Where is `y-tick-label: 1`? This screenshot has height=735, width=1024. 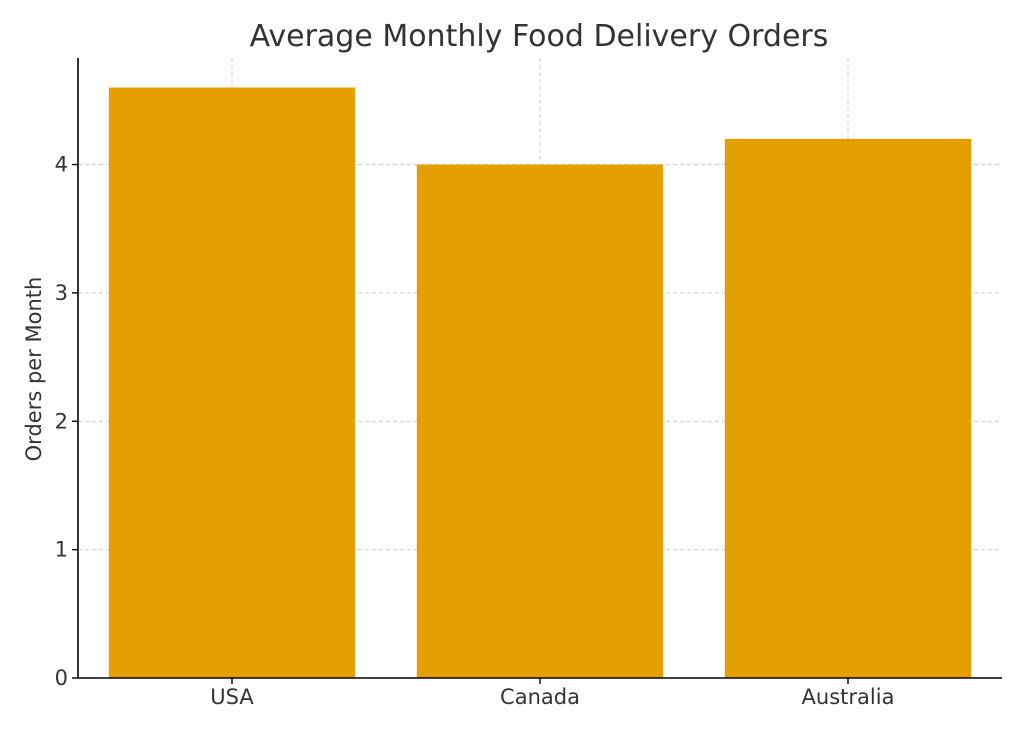
y-tick-label: 1 is located at coordinates (61, 550).